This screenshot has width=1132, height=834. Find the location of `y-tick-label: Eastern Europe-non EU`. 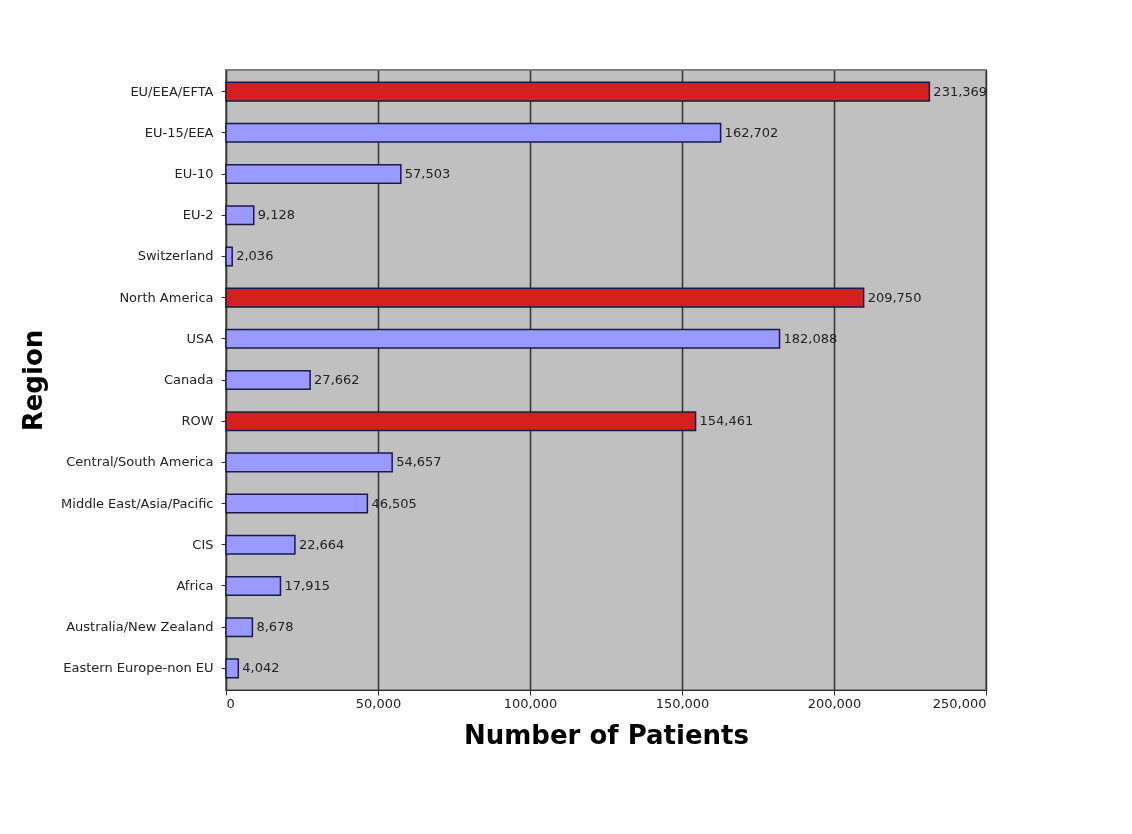

y-tick-label: Eastern Europe-non EU is located at coordinates (138, 668).